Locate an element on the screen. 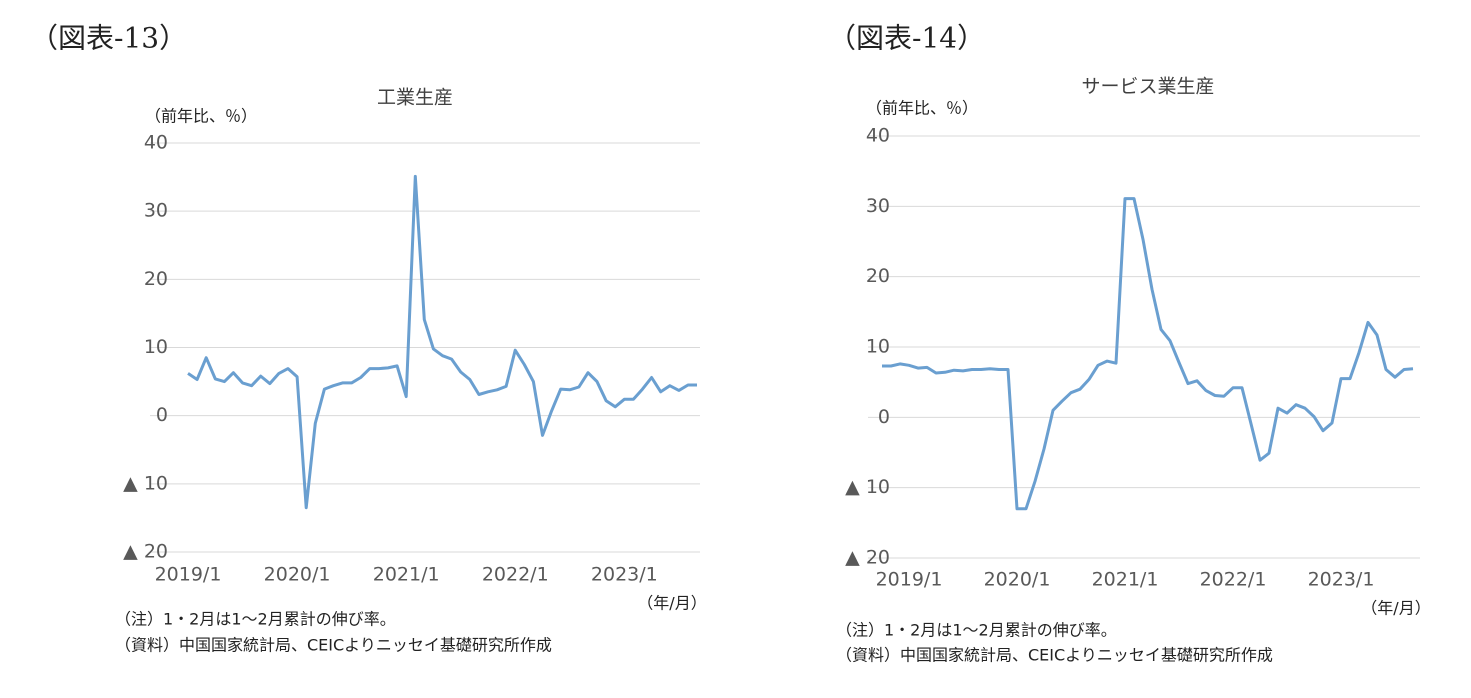 The width and height of the screenshot is (1471, 698). chart-title: 工業生産 is located at coordinates (415, 98).